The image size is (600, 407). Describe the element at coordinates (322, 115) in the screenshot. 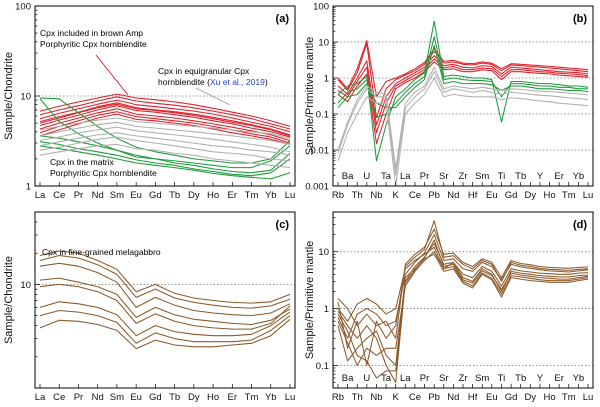

I see `y-tick-label: 0.1` at that location.